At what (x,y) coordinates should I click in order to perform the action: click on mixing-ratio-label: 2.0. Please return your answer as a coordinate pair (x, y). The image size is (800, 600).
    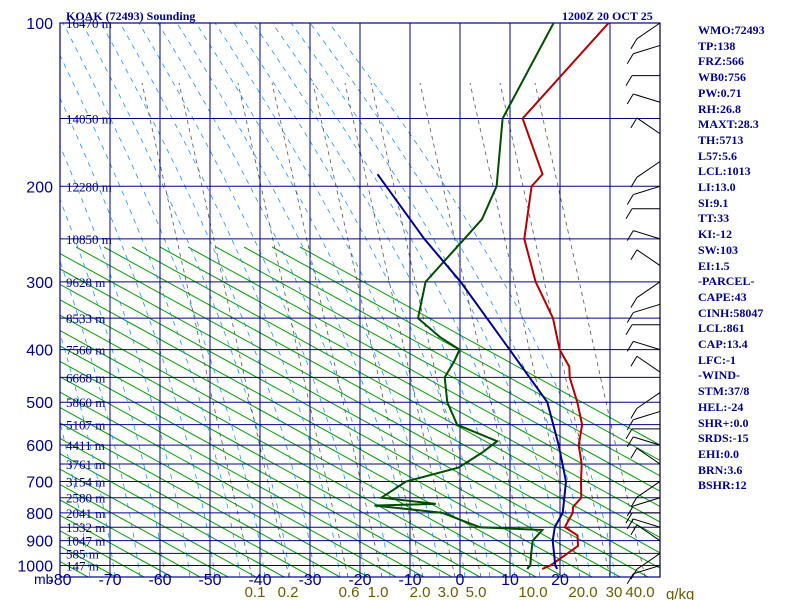
    Looking at the image, I should click on (420, 592).